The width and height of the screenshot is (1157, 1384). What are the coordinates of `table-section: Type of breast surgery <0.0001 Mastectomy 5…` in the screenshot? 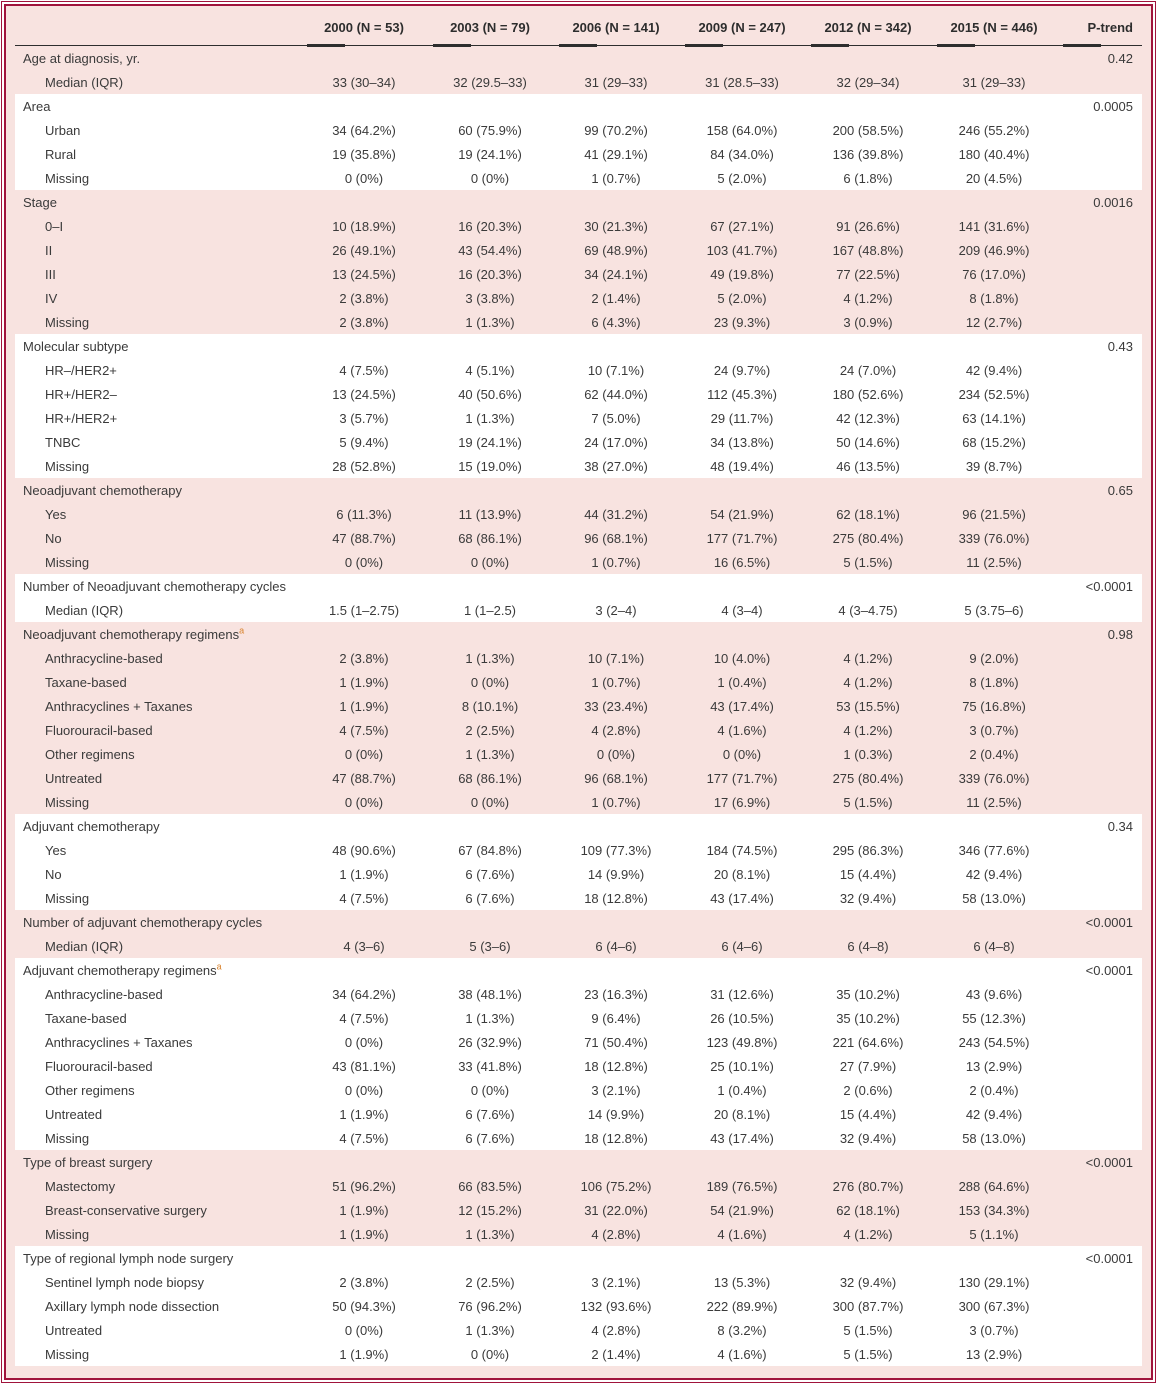 It's located at (578, 1198).